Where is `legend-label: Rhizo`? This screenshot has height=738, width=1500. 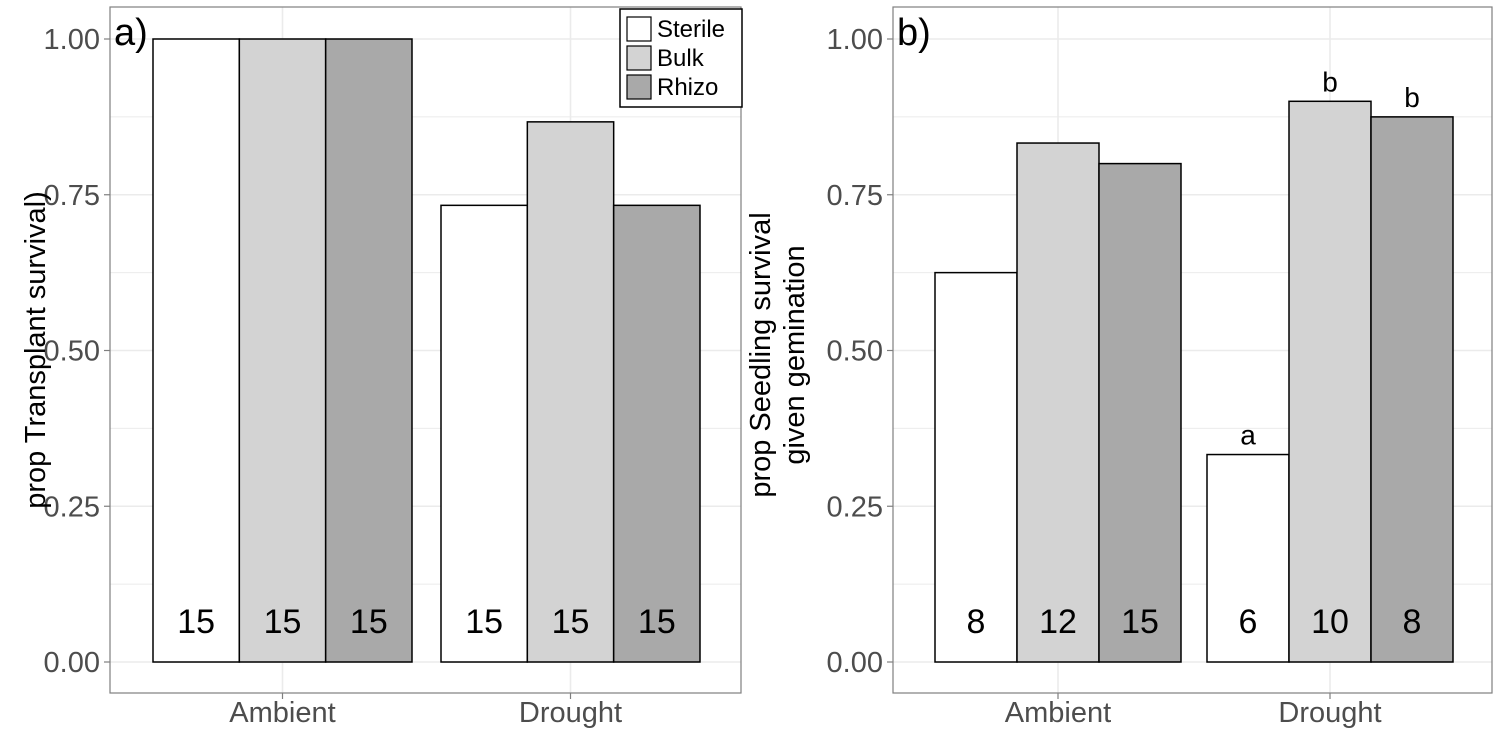
legend-label: Rhizo is located at coordinates (687, 87).